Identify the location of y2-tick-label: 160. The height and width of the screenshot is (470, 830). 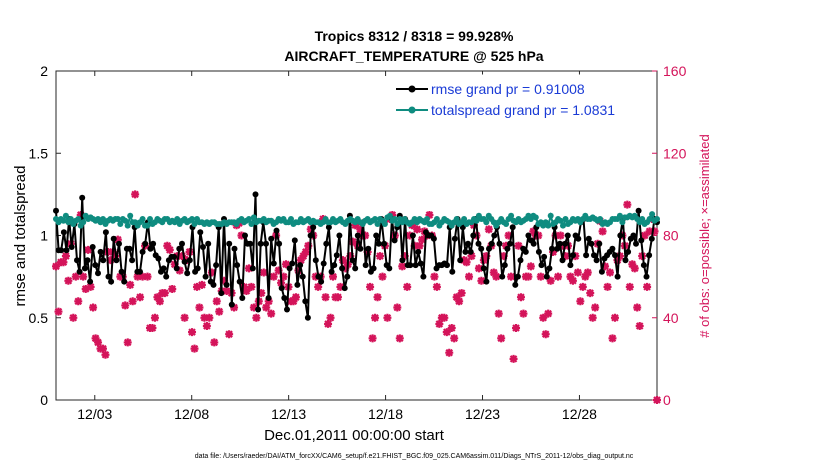
(675, 71).